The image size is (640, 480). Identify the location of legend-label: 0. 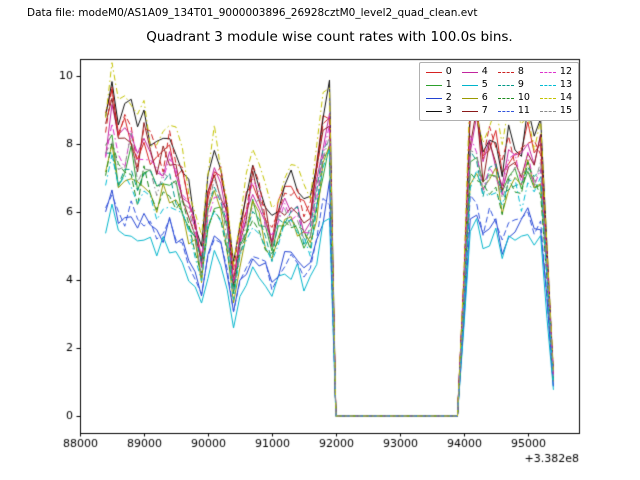
(448, 71).